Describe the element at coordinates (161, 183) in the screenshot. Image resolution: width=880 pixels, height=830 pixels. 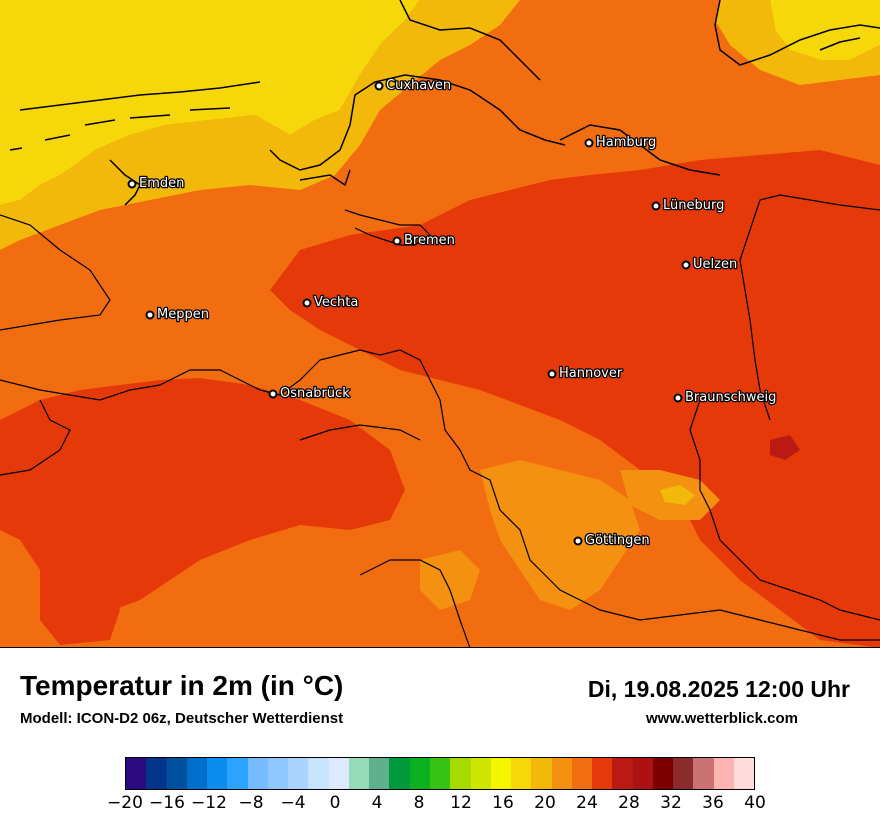
I see `city-label: Emden` at that location.